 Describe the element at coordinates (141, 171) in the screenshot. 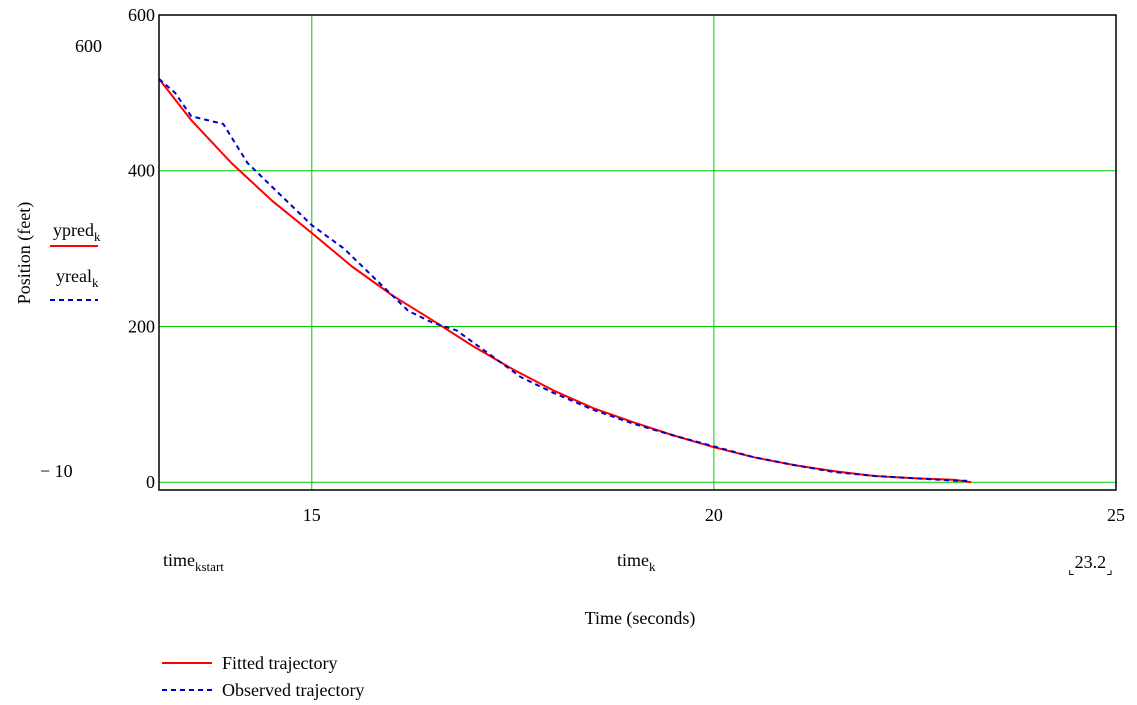

I see `y-tick-label-400: 400` at that location.